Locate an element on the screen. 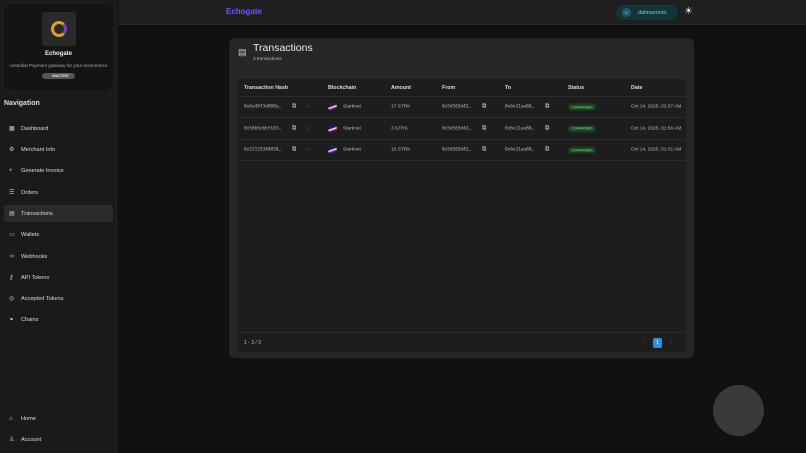 The image size is (806, 453). table-footer: 1 - 3 / 3 ‹ 1 › is located at coordinates (461, 342).